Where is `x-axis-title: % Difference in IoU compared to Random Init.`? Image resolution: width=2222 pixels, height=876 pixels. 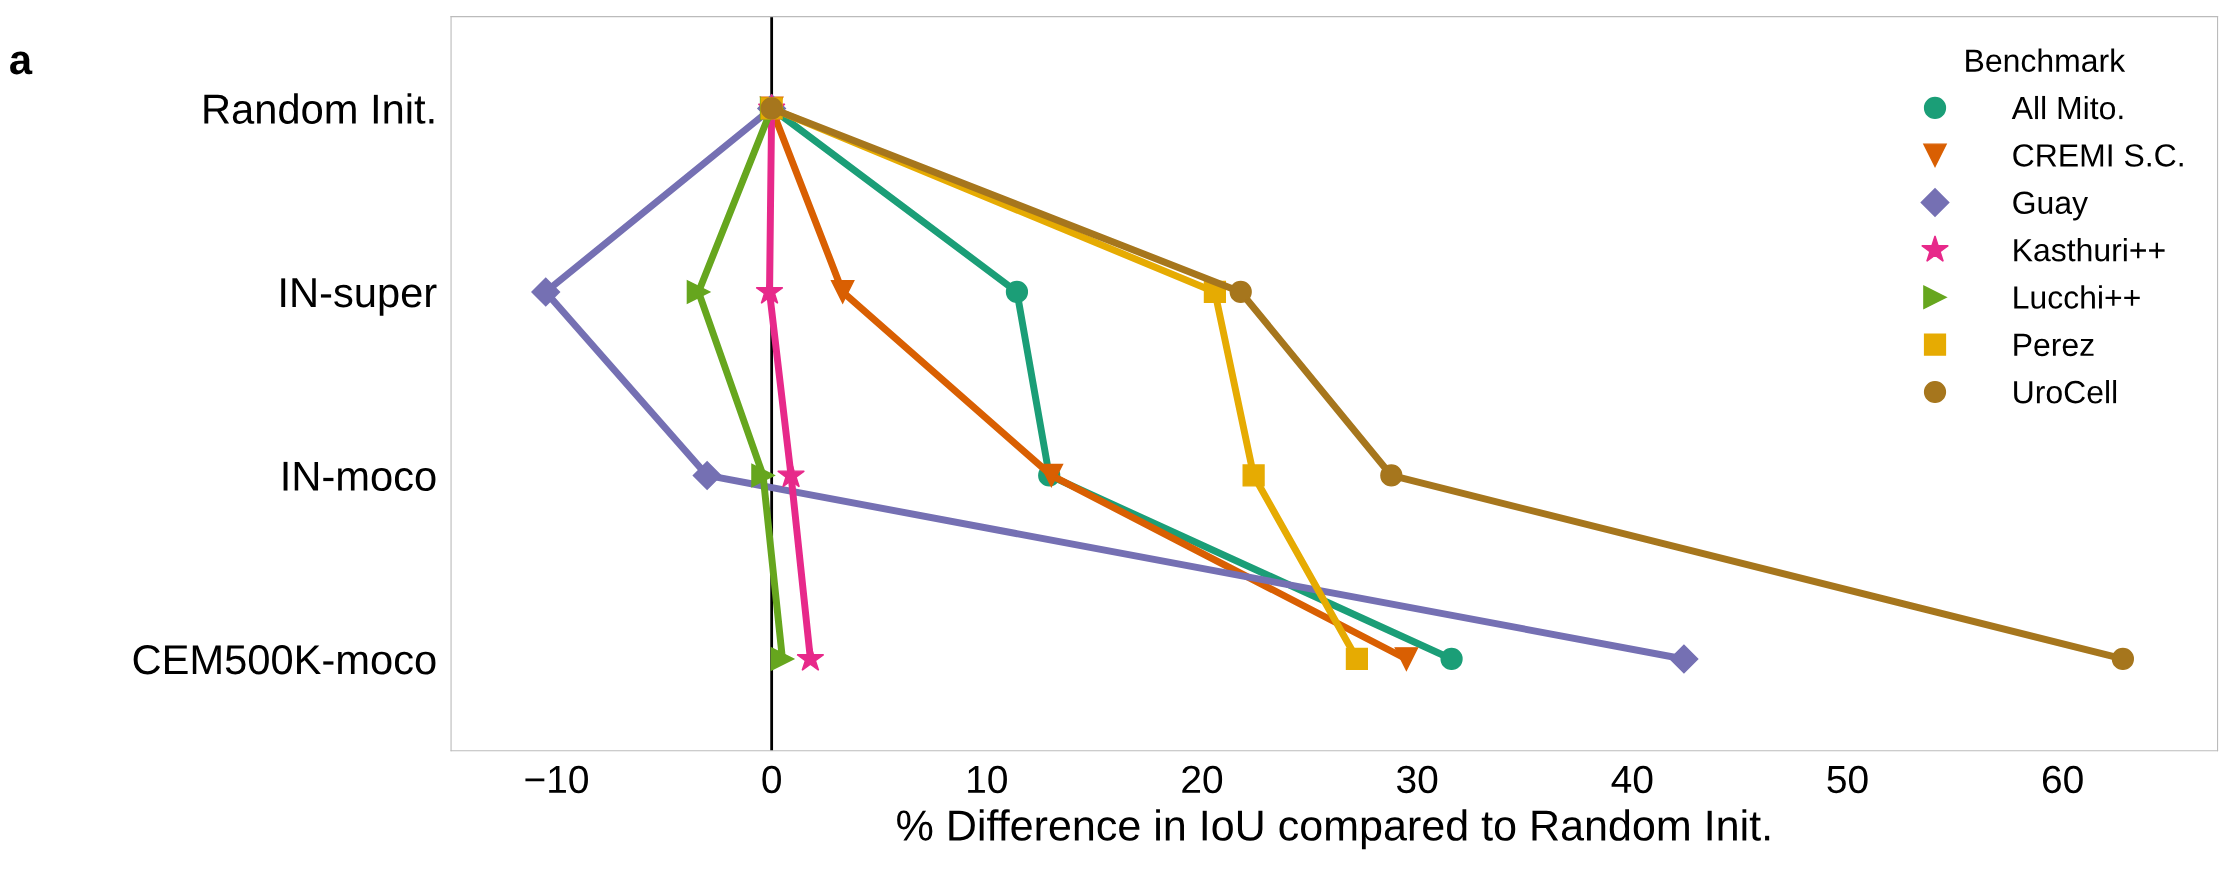 x-axis-title: % Difference in IoU compared to Random Init. is located at coordinates (1333, 829).